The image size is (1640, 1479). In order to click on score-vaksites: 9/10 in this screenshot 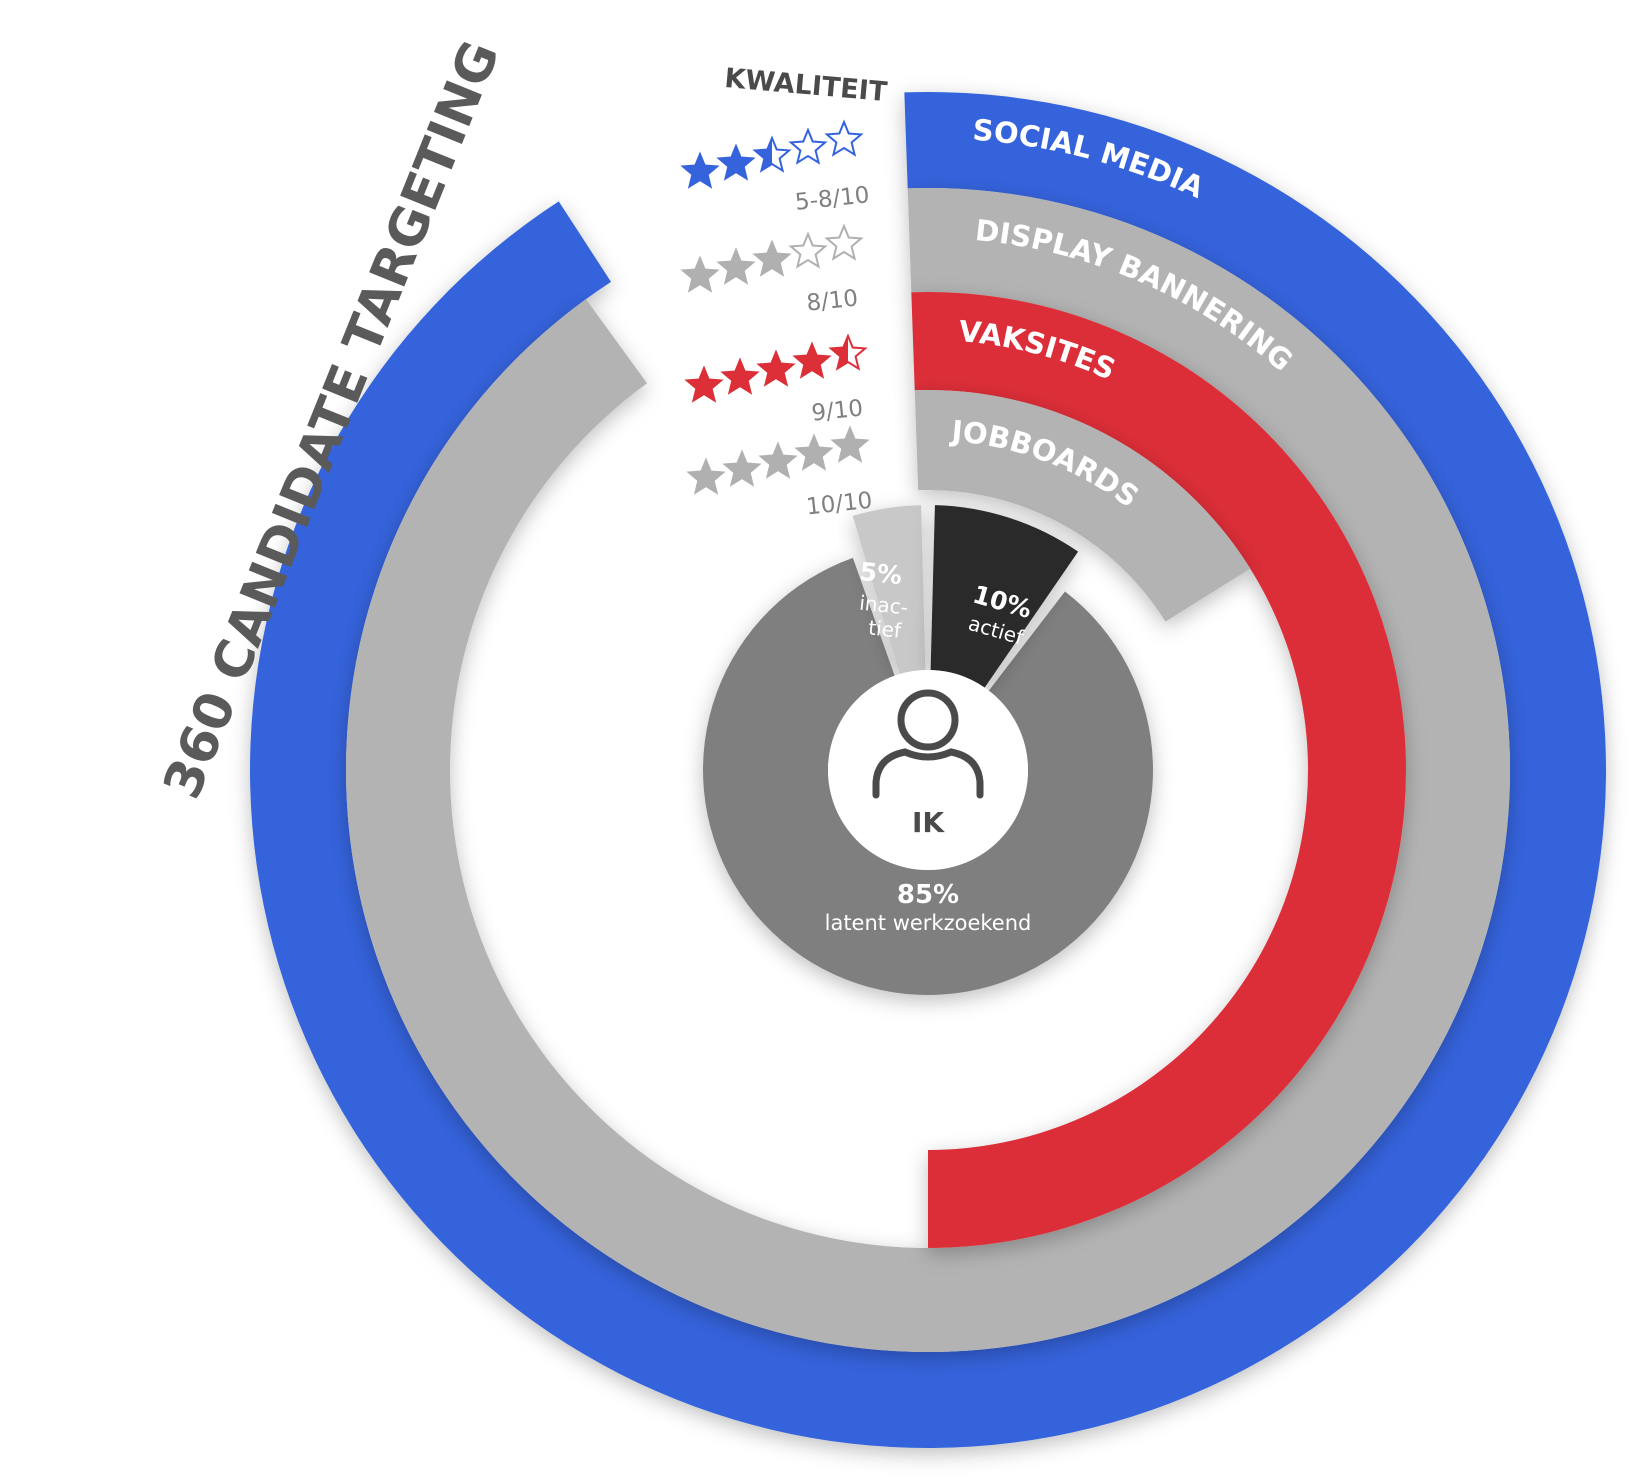, I will do `click(837, 410)`.